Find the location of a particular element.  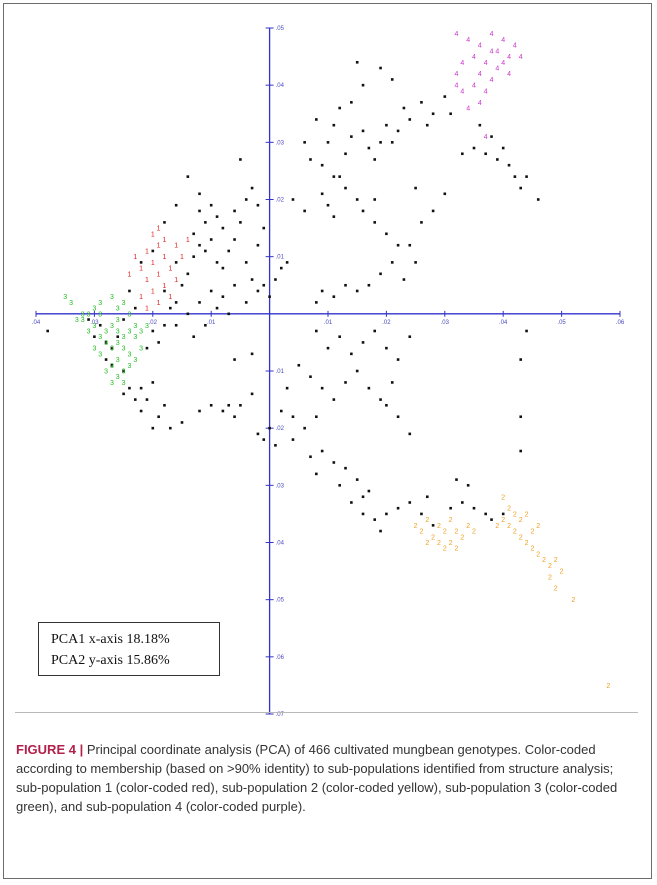

legend-pca2: PCA2 y-axis 15.86% is located at coordinates (110, 660).